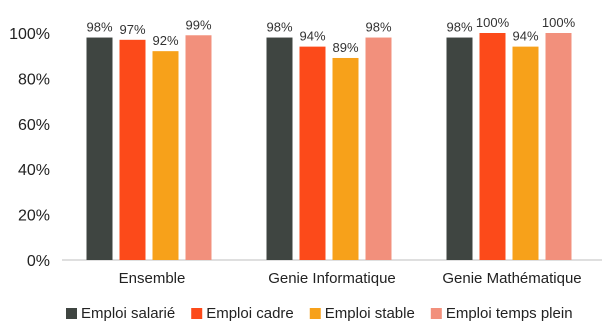  What do you see at coordinates (198, 24) in the screenshot?
I see `data-label: 99%` at bounding box center [198, 24].